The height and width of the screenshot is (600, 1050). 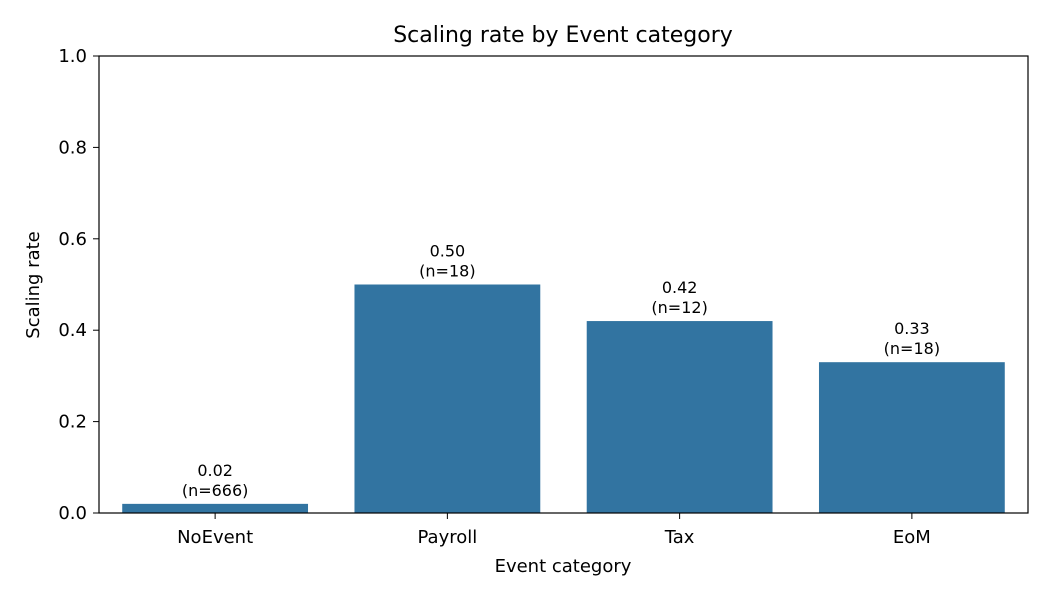 What do you see at coordinates (911, 437) in the screenshot?
I see `bar-eom` at bounding box center [911, 437].